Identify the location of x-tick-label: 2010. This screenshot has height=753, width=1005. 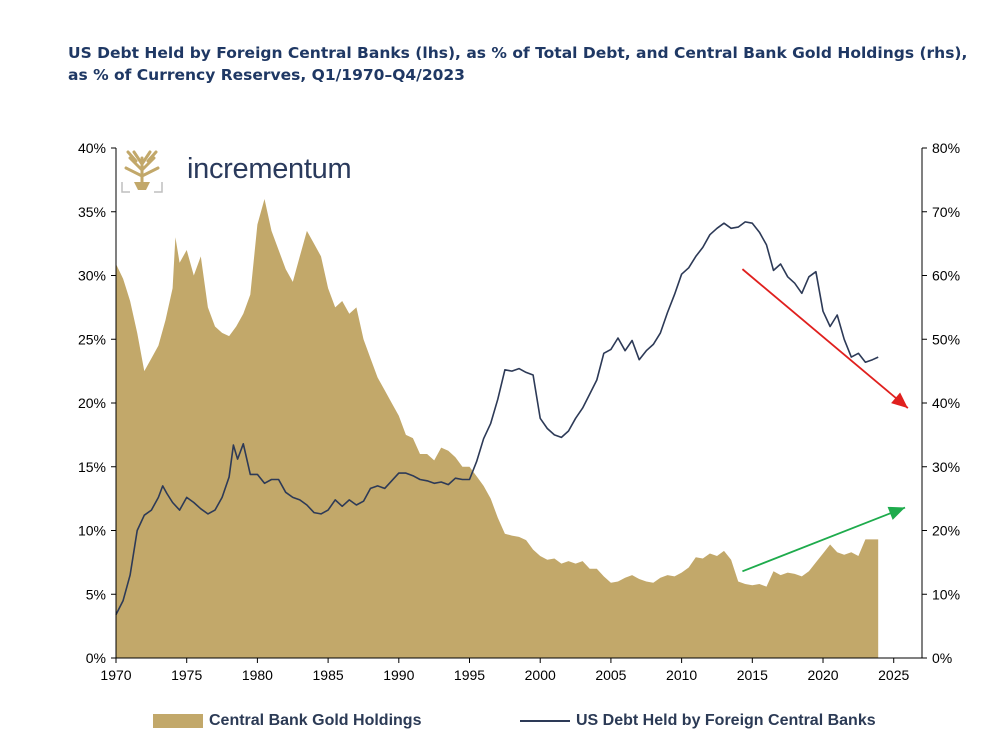
(681, 675).